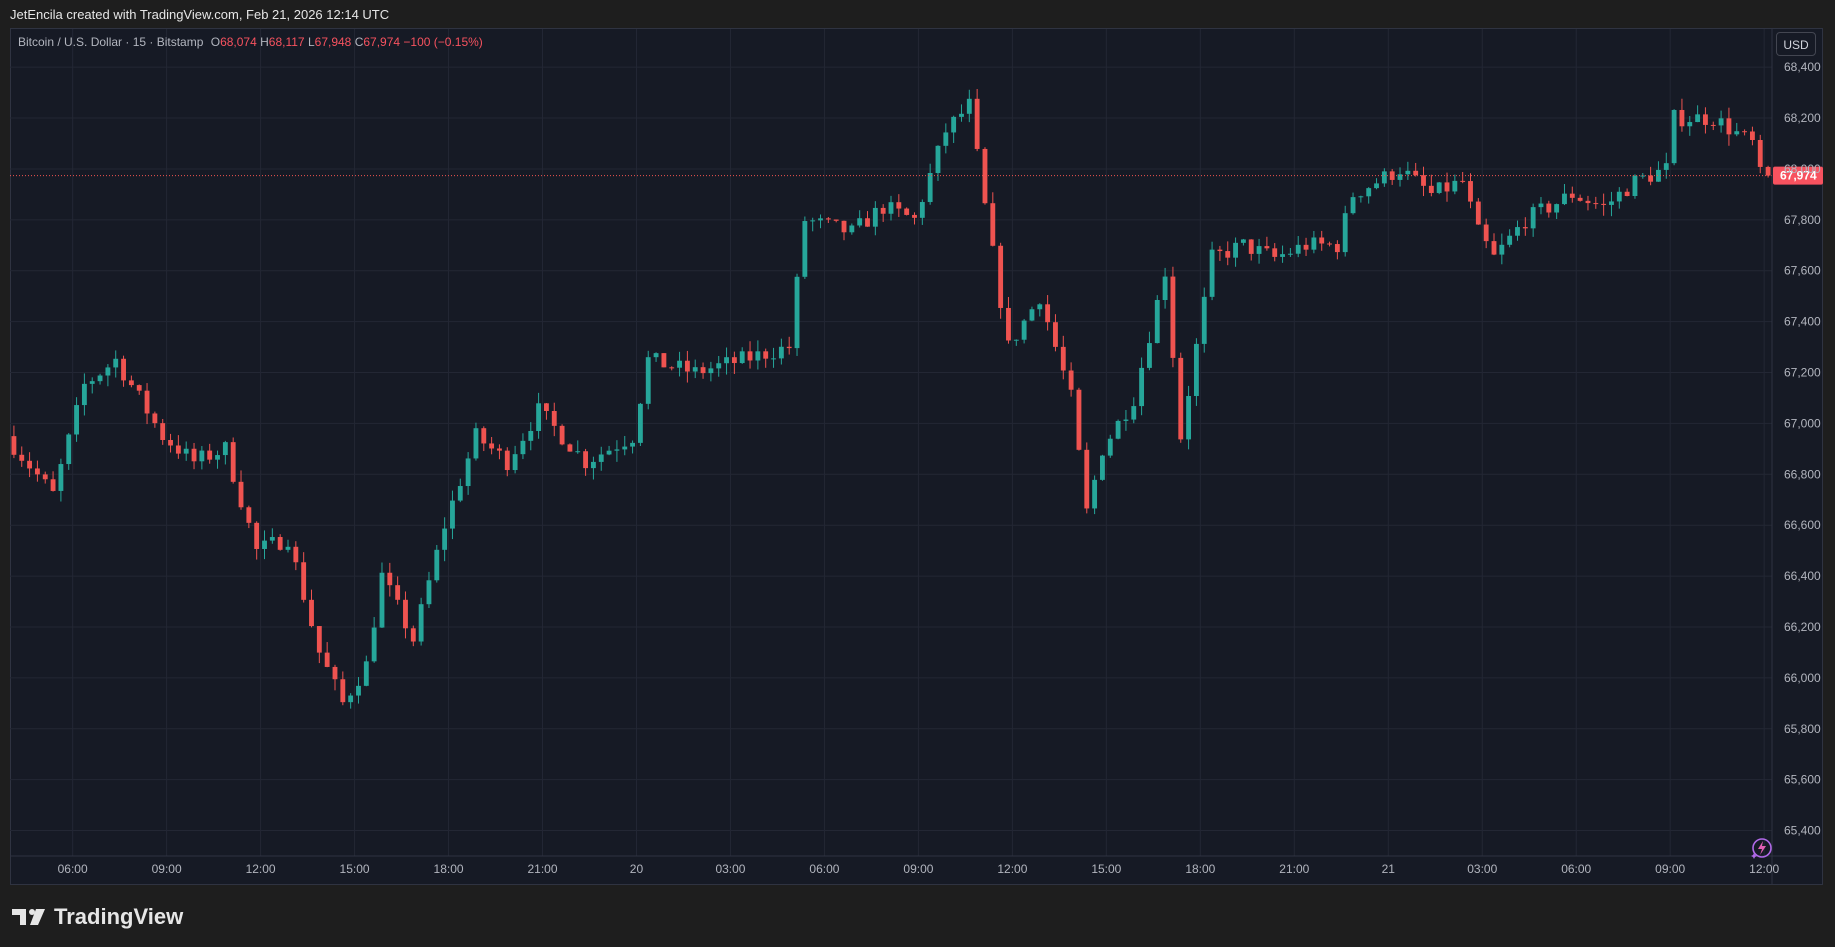  I want to click on symbol-name: Bitcoin / U.S. Dollar · 15 · Bitstamp, so click(111, 42).